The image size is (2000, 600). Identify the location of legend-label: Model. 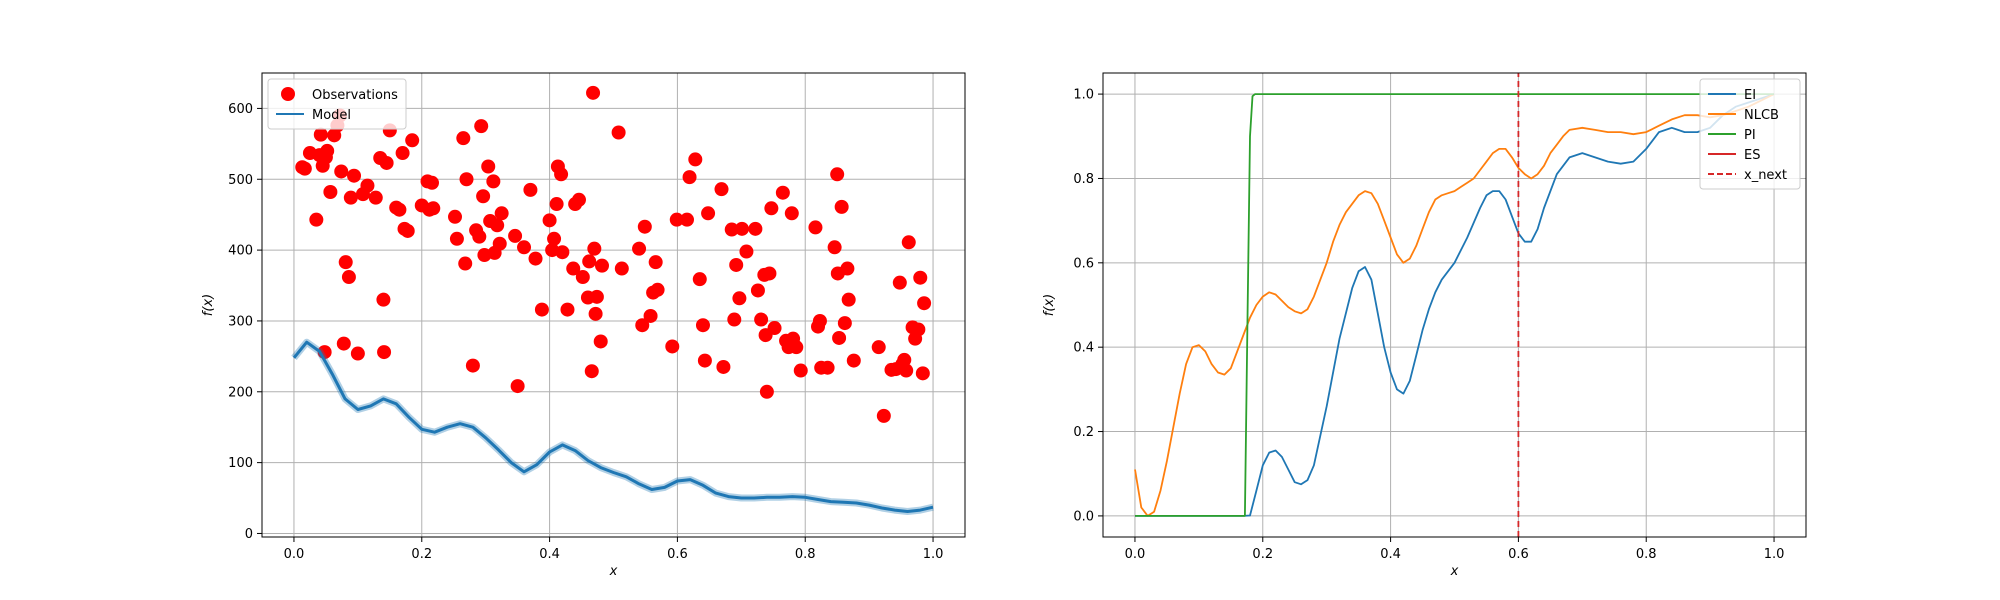
(331, 115).